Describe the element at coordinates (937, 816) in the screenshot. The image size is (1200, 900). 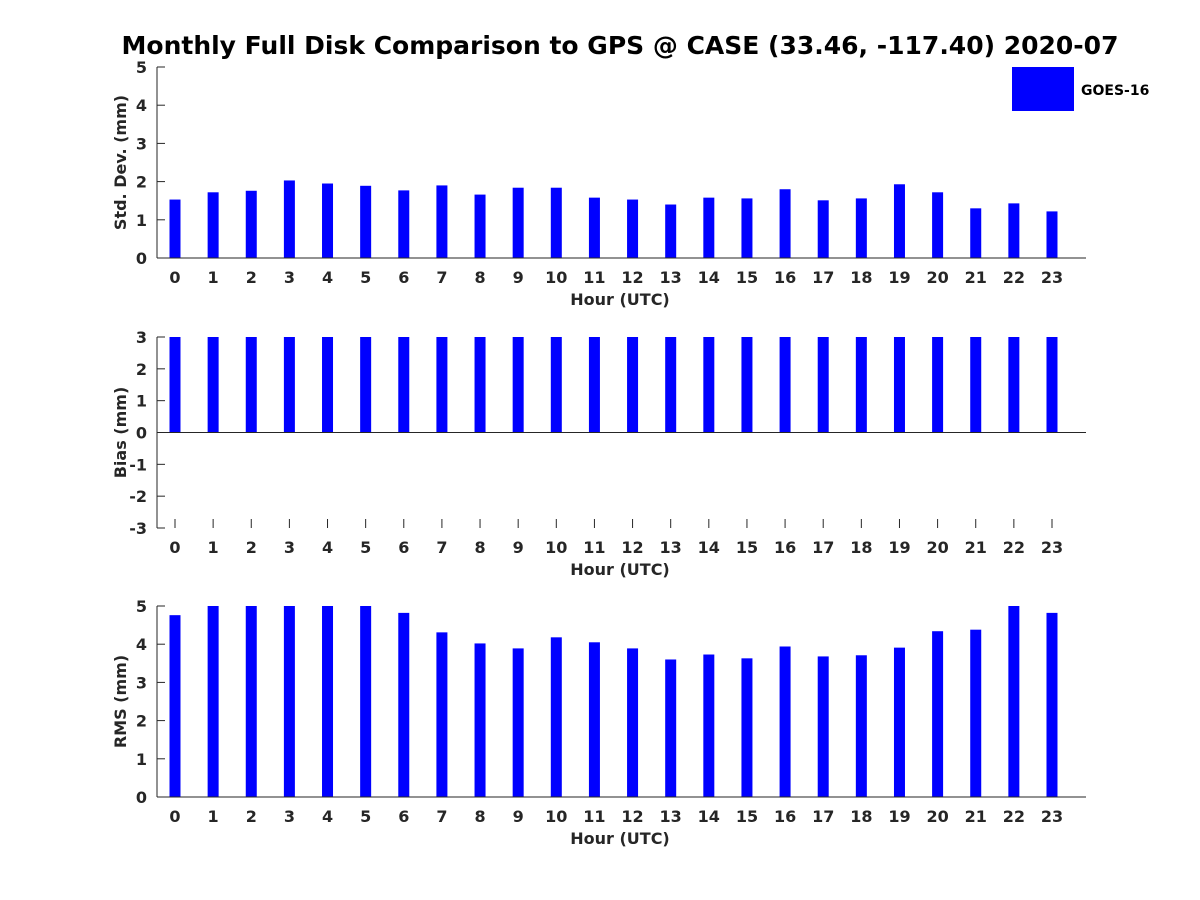
I see `x-tick-label: 20` at that location.